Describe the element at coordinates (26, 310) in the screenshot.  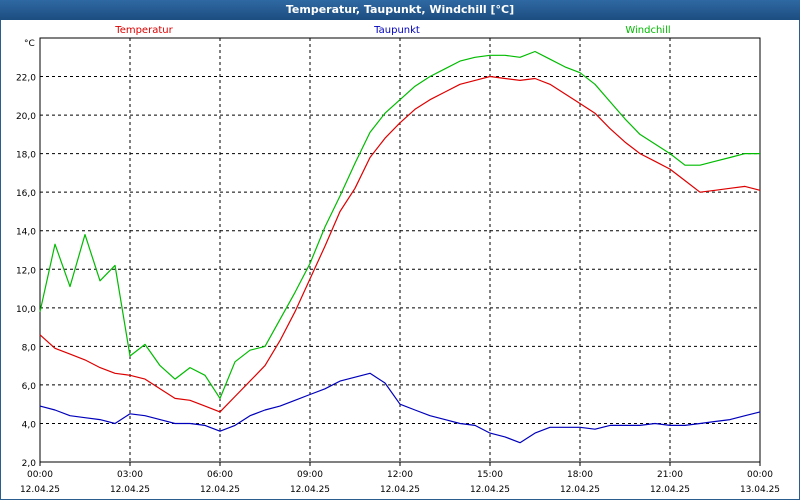
I see `y-tick-label: 10,0` at that location.